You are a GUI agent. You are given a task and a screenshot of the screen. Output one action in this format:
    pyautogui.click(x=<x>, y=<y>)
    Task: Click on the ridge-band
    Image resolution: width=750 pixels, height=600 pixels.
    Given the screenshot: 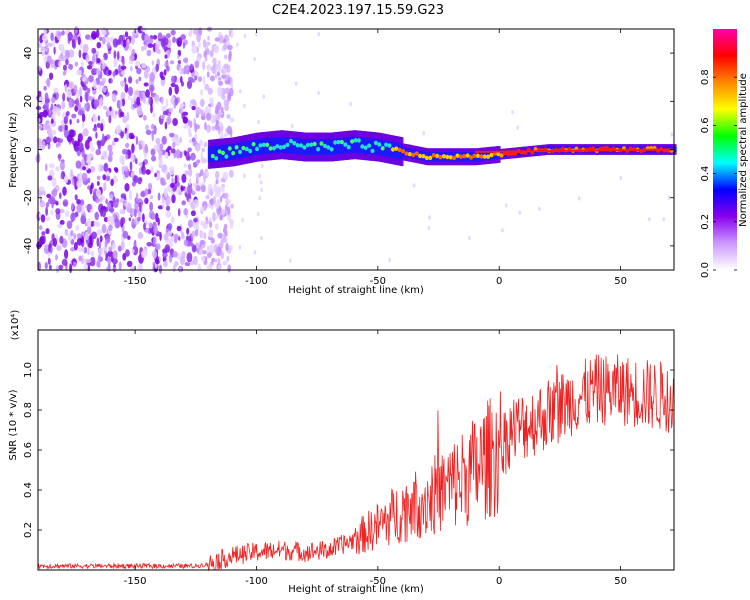 What is the action you would take?
    pyautogui.click(x=387, y=148)
    